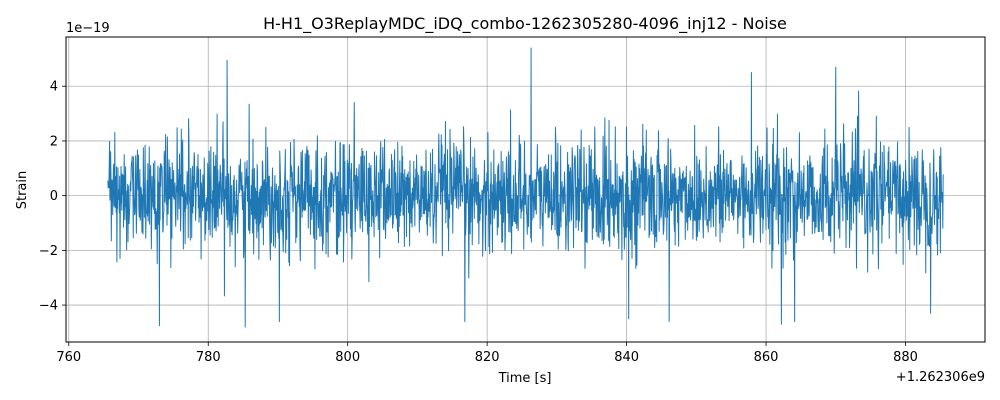 This screenshot has height=400, width=1000. I want to click on y-tick-label: −4, so click(48, 306).